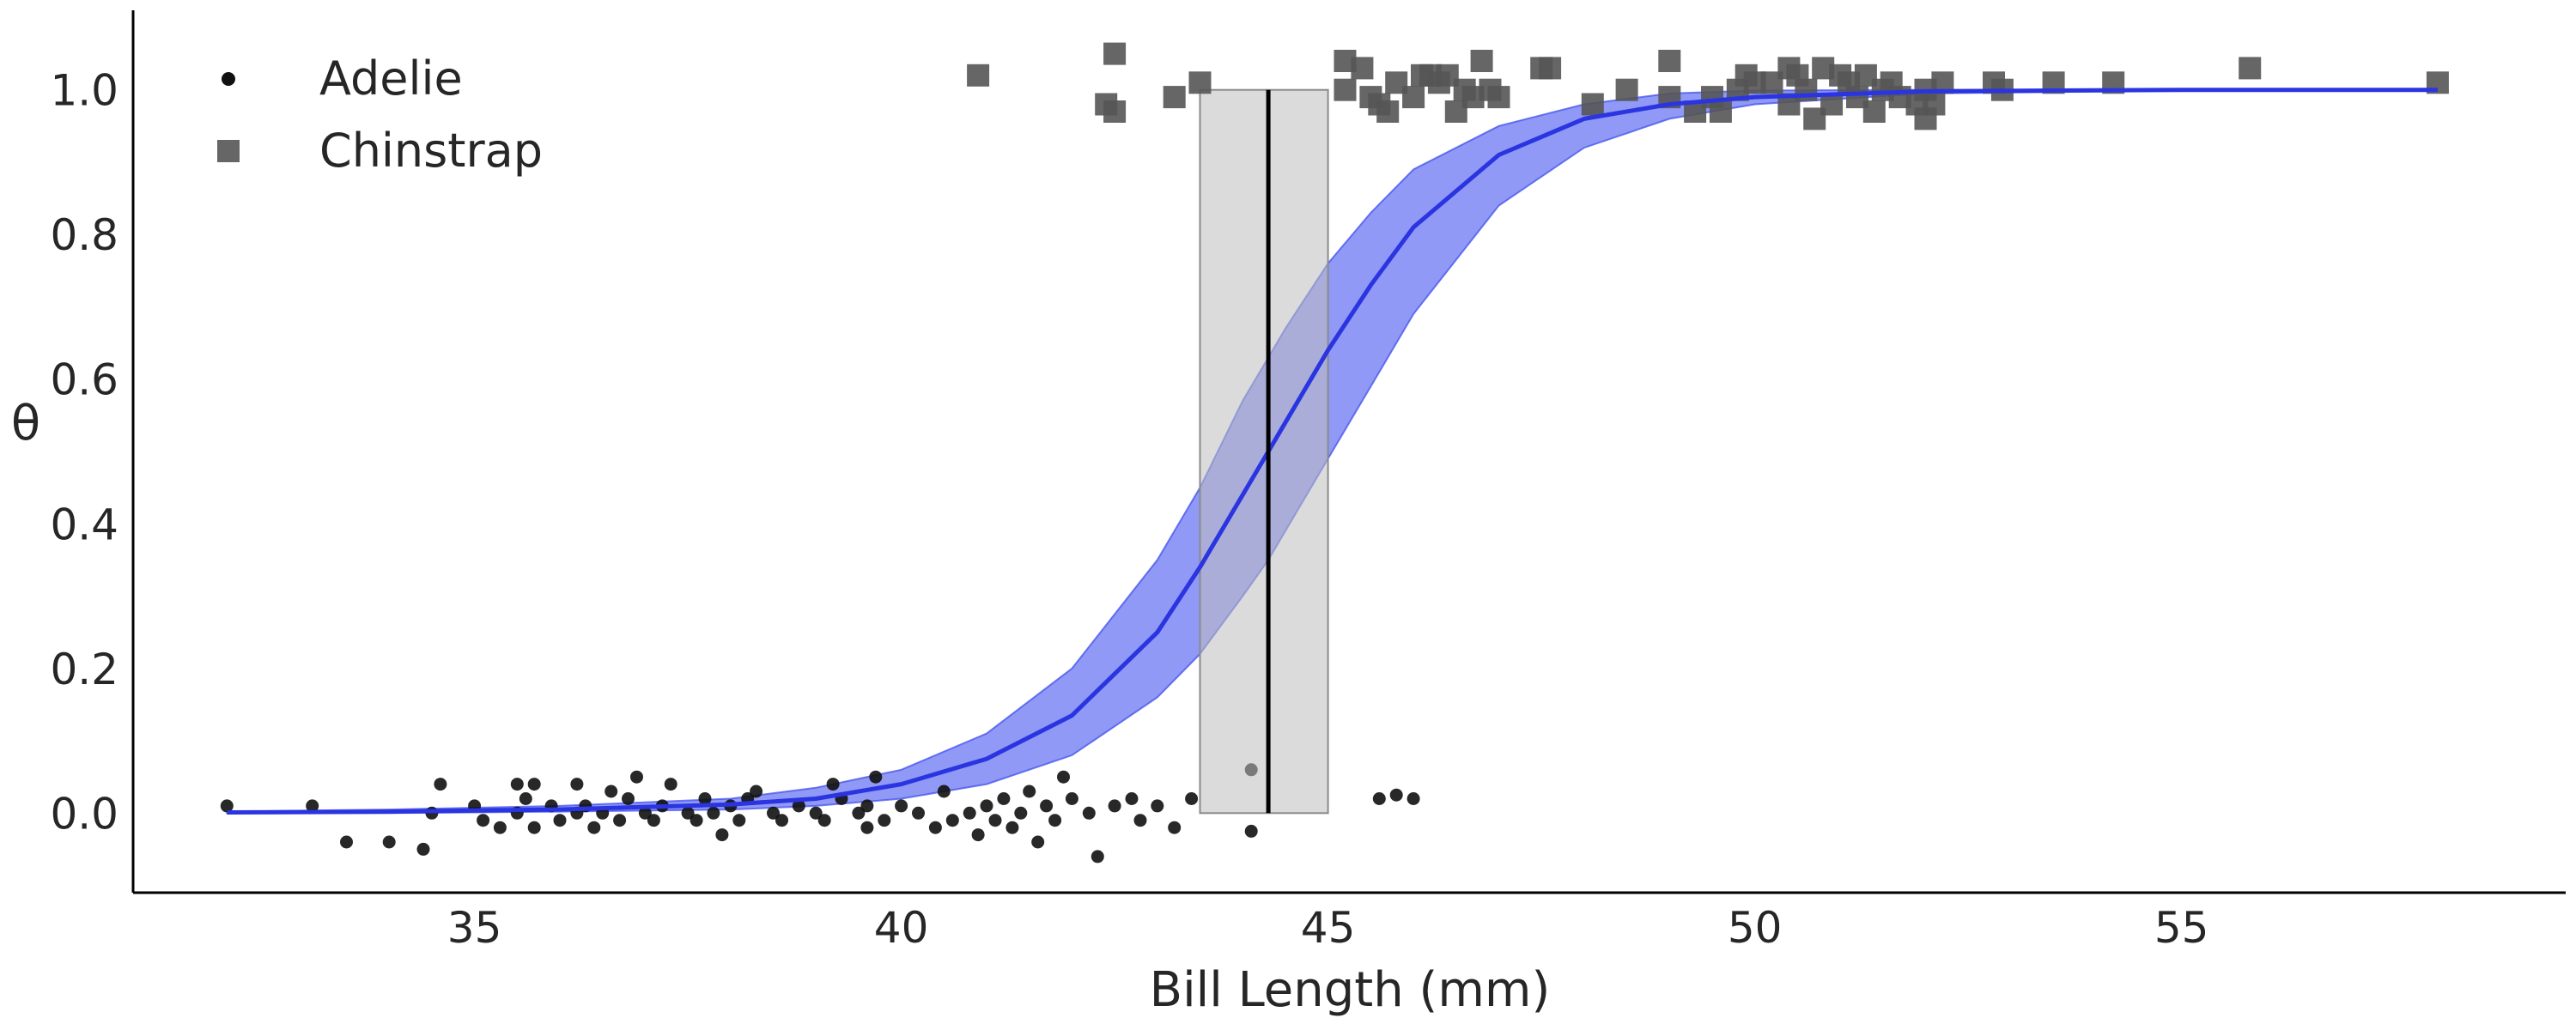  What do you see at coordinates (391, 79) in the screenshot?
I see `legend-label: Adelie` at bounding box center [391, 79].